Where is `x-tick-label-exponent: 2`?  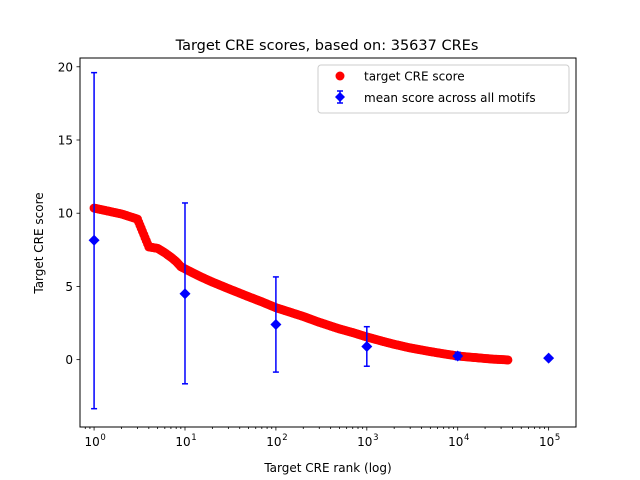 x-tick-label-exponent: 2 is located at coordinates (284, 438).